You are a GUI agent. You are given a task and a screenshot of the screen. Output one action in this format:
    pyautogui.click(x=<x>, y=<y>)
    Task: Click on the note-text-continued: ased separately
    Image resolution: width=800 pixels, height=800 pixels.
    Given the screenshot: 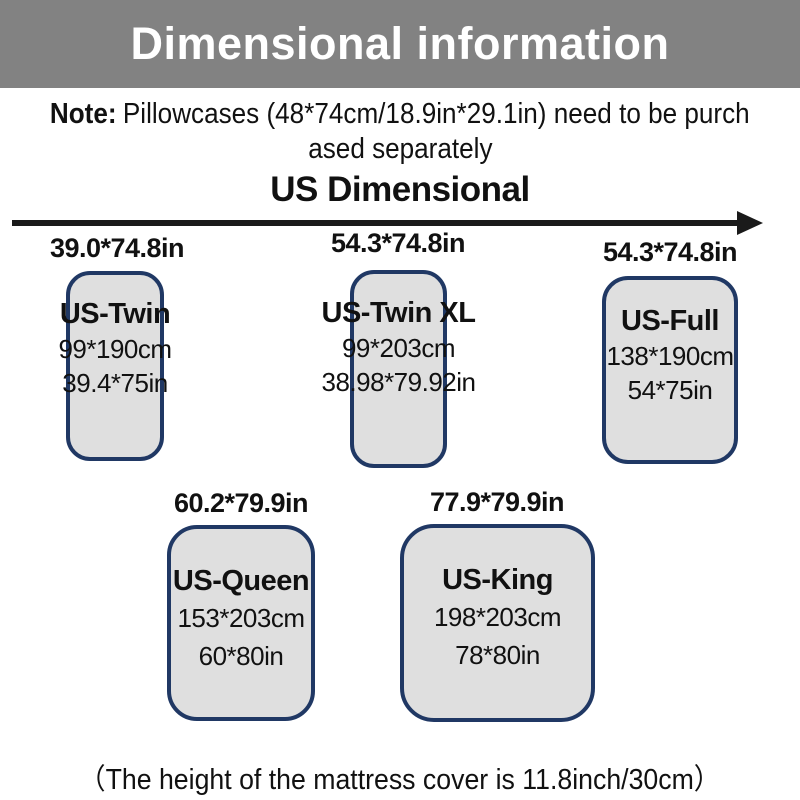 What is the action you would take?
    pyautogui.click(x=400, y=149)
    